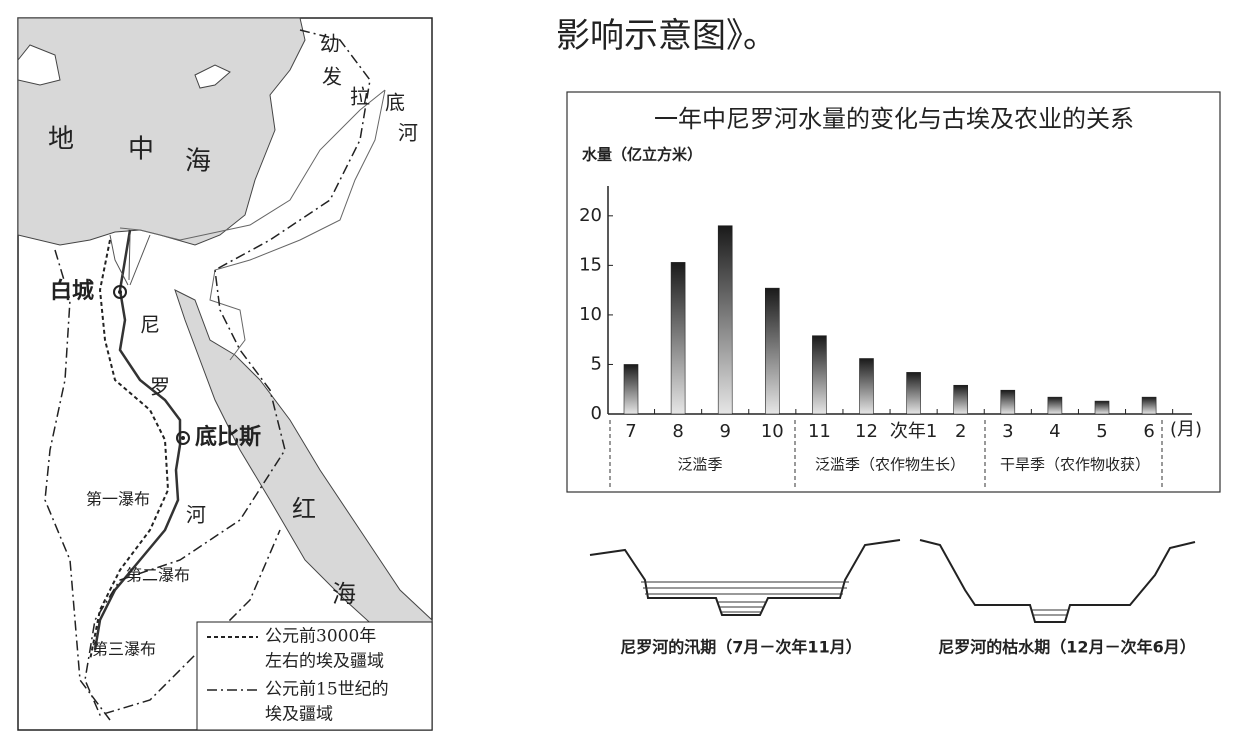 The image size is (1249, 745). What do you see at coordinates (740, 647) in the screenshot?
I see `diagram-caption: 尼罗河的汛期（7月－次年11月）` at bounding box center [740, 647].